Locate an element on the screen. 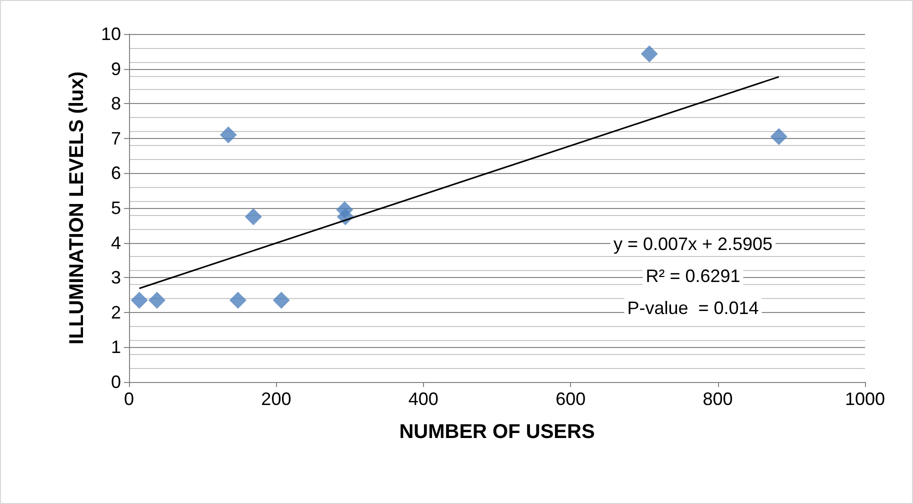  y-tick-label: 7 is located at coordinates (115, 138).